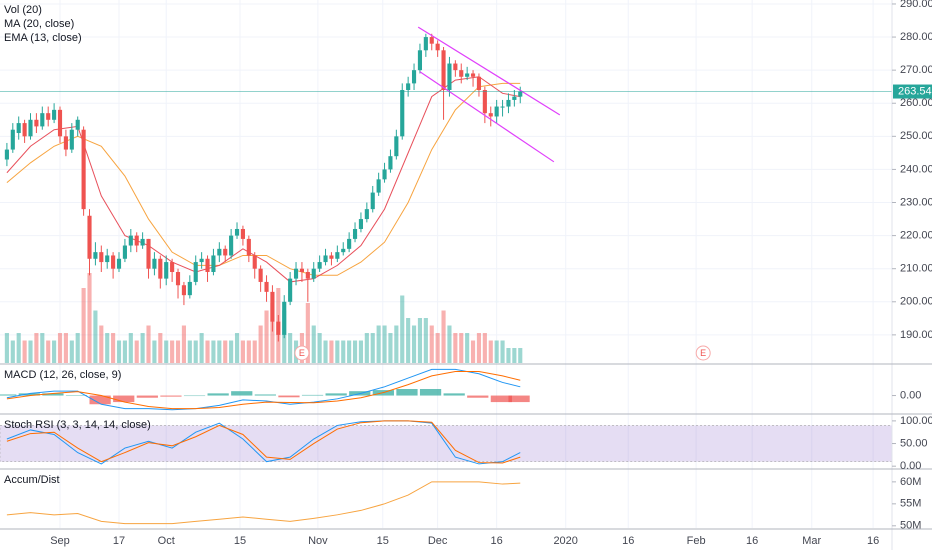 This screenshot has width=932, height=550. I want to click on earnings-marker, so click(703, 353).